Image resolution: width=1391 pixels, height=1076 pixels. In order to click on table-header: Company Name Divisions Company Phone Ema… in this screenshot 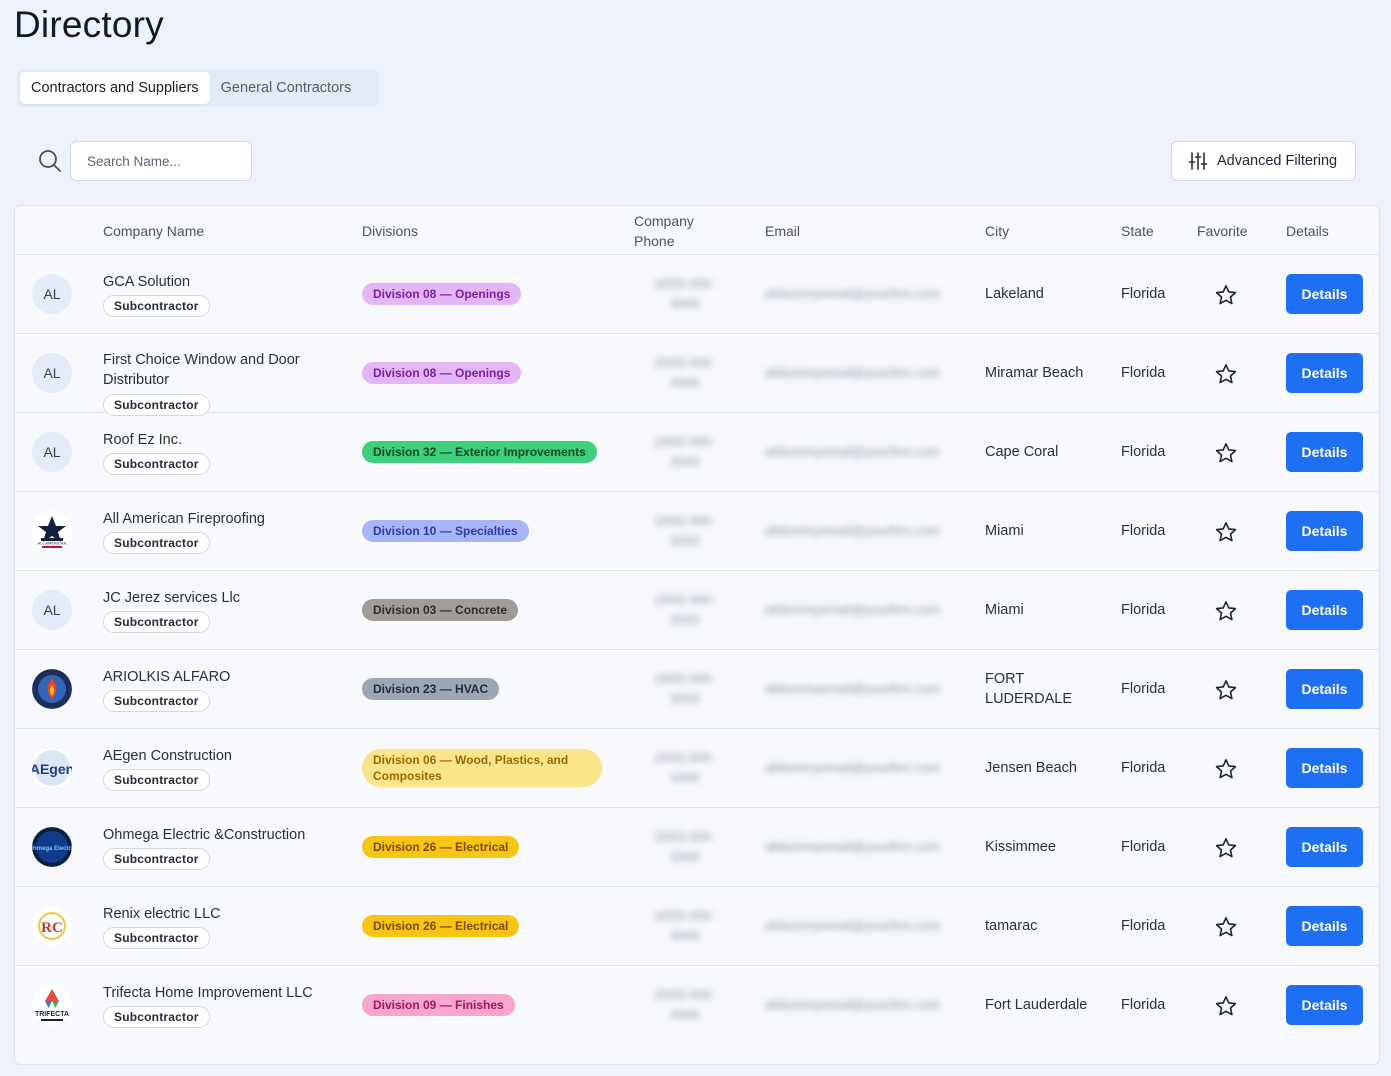, I will do `click(697, 230)`.